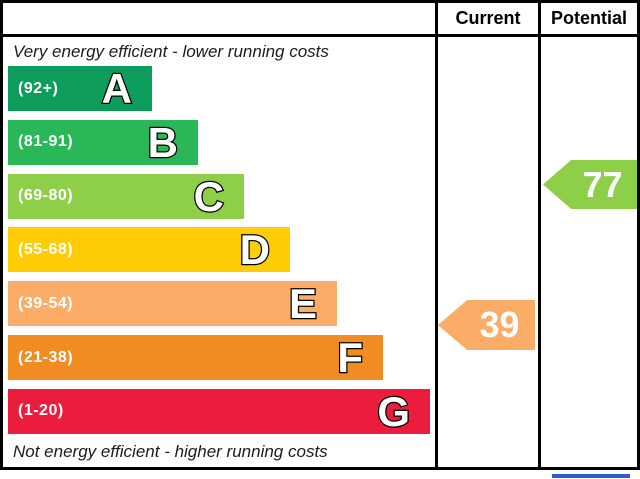  I want to click on header-row: Current Potential, so click(320, 20).